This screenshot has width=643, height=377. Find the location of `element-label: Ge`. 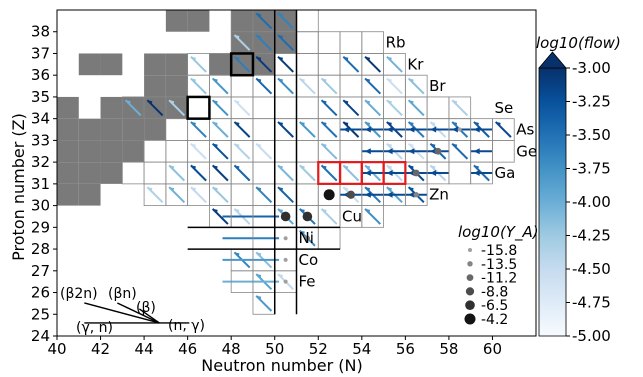

element-label: Ge is located at coordinates (526, 151).